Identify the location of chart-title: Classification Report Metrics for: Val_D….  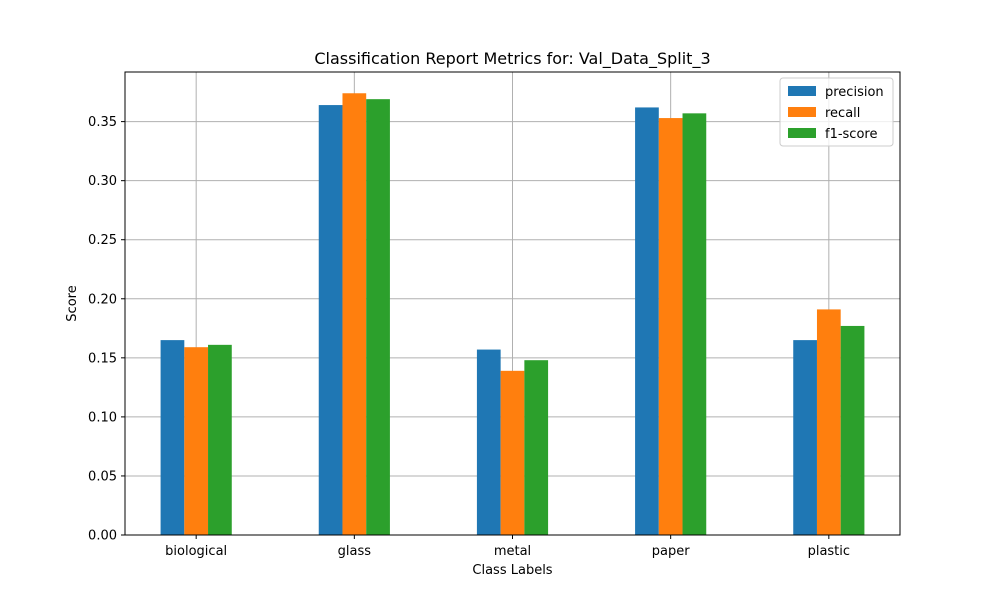
(512, 59).